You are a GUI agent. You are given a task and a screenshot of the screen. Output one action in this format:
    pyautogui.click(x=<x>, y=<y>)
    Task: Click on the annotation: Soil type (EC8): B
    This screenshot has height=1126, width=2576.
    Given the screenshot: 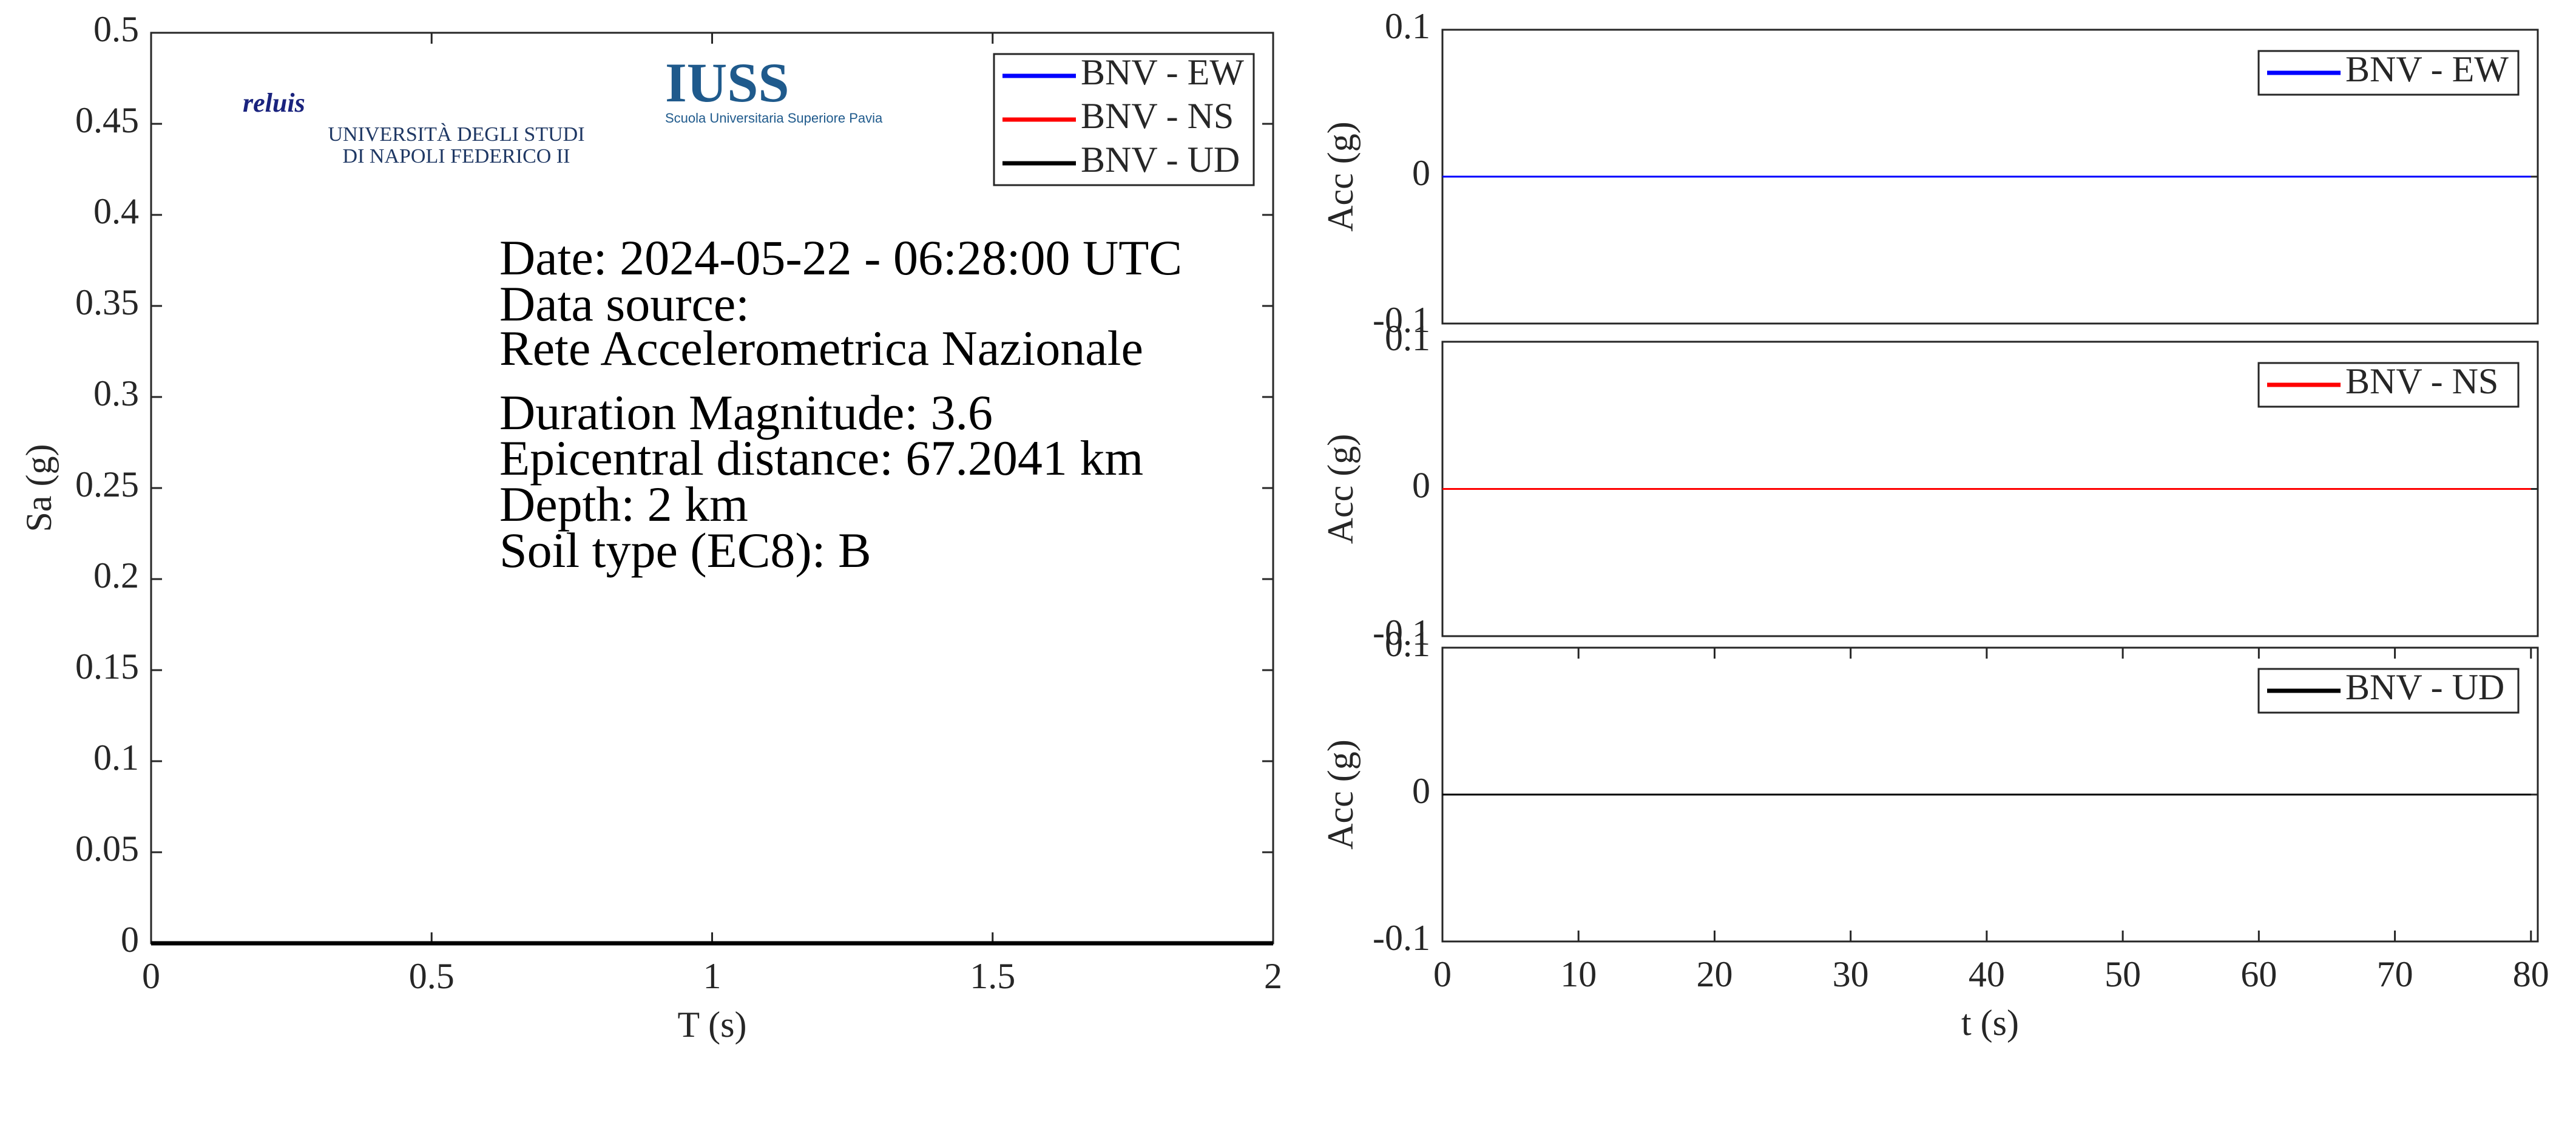 What is the action you would take?
    pyautogui.click(x=685, y=550)
    